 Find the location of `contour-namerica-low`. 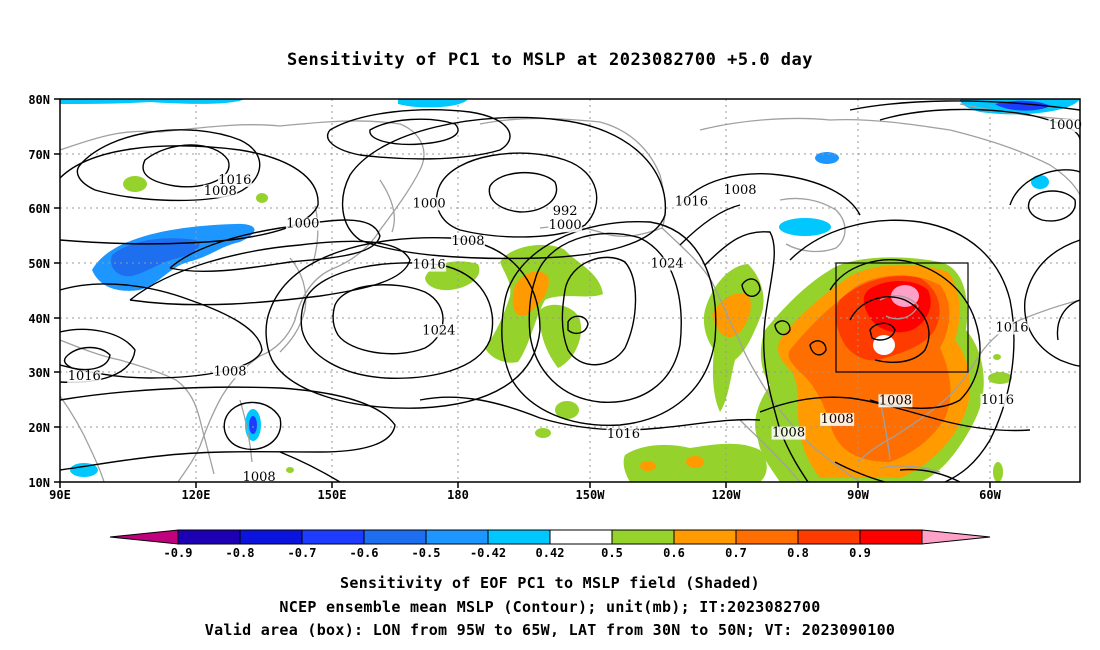

contour-namerica-low is located at coordinates (882, 331).